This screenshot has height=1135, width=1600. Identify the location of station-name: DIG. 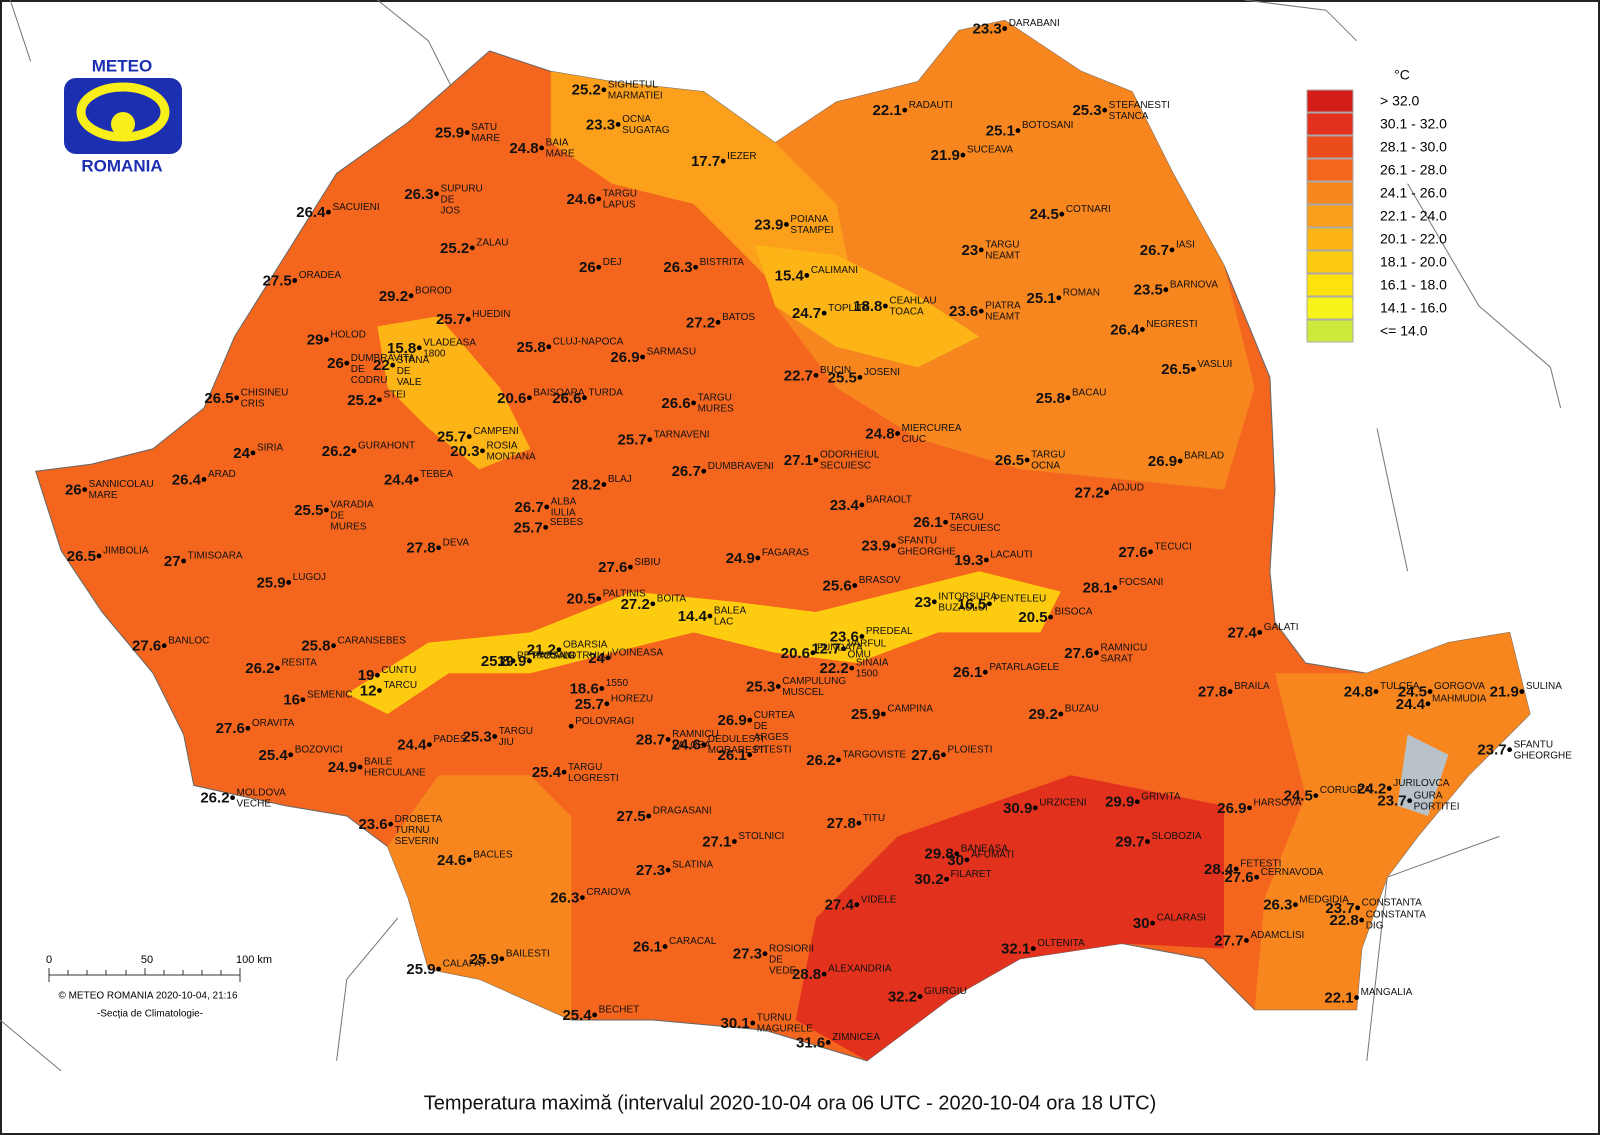
(1375, 926).